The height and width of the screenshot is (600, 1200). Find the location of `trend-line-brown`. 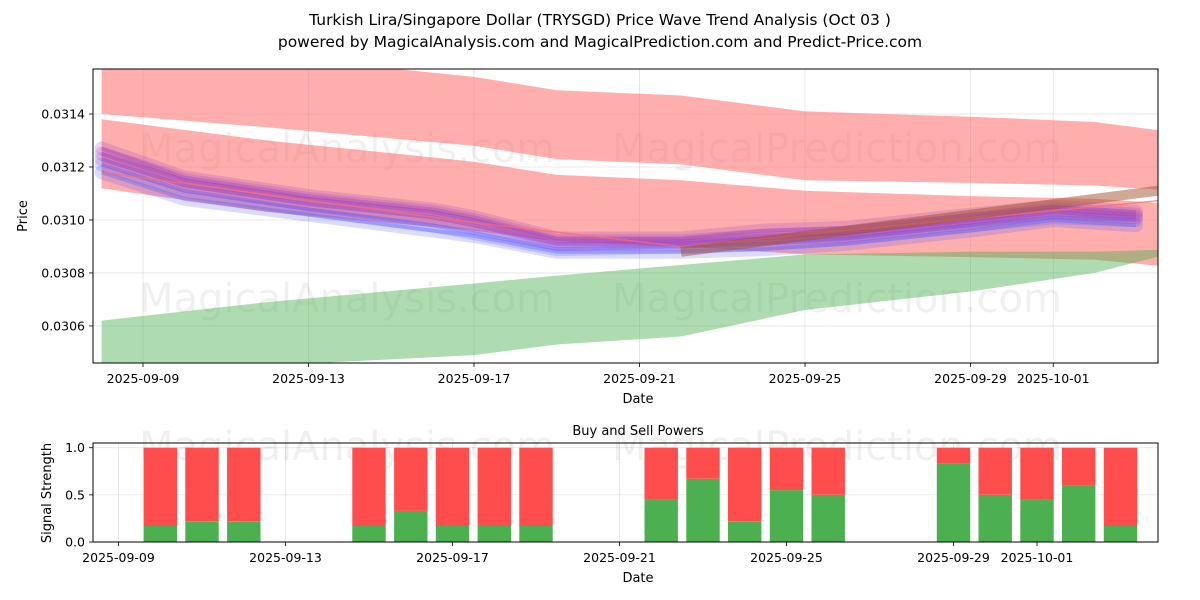

trend-line-brown is located at coordinates (919, 221).